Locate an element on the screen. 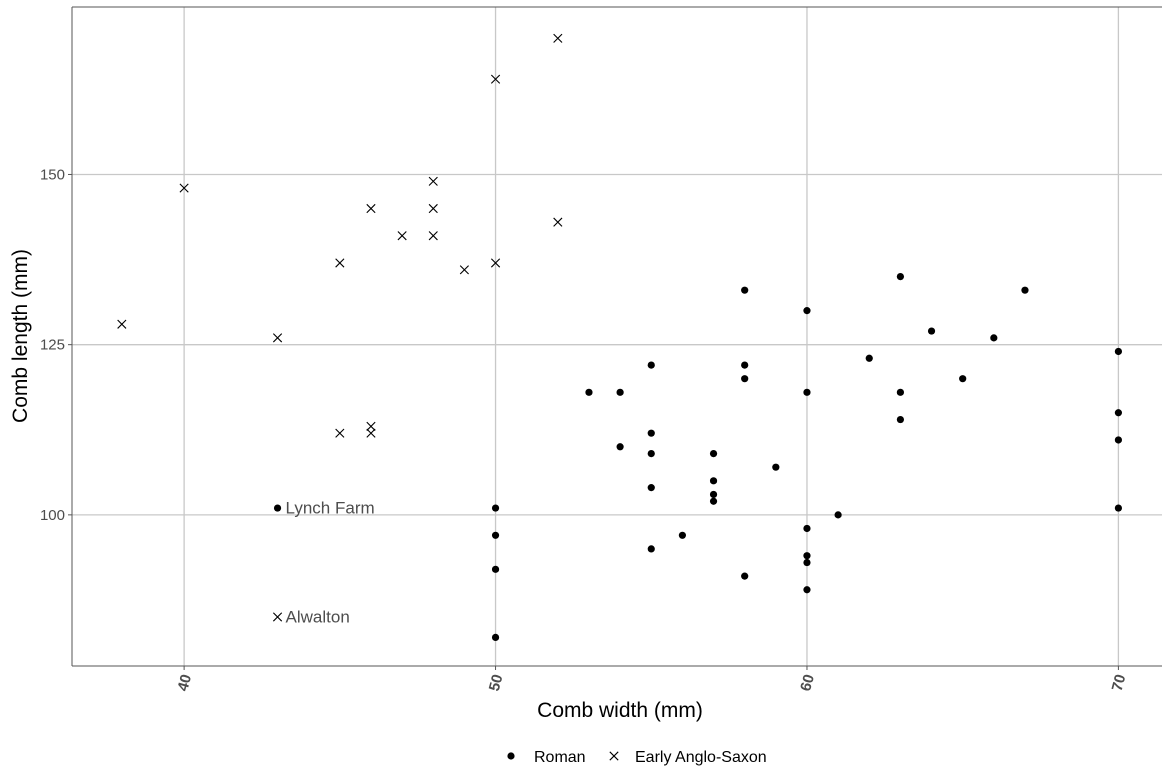 This screenshot has width=1163, height=774. y-tick-label: 100 is located at coordinates (52, 515).